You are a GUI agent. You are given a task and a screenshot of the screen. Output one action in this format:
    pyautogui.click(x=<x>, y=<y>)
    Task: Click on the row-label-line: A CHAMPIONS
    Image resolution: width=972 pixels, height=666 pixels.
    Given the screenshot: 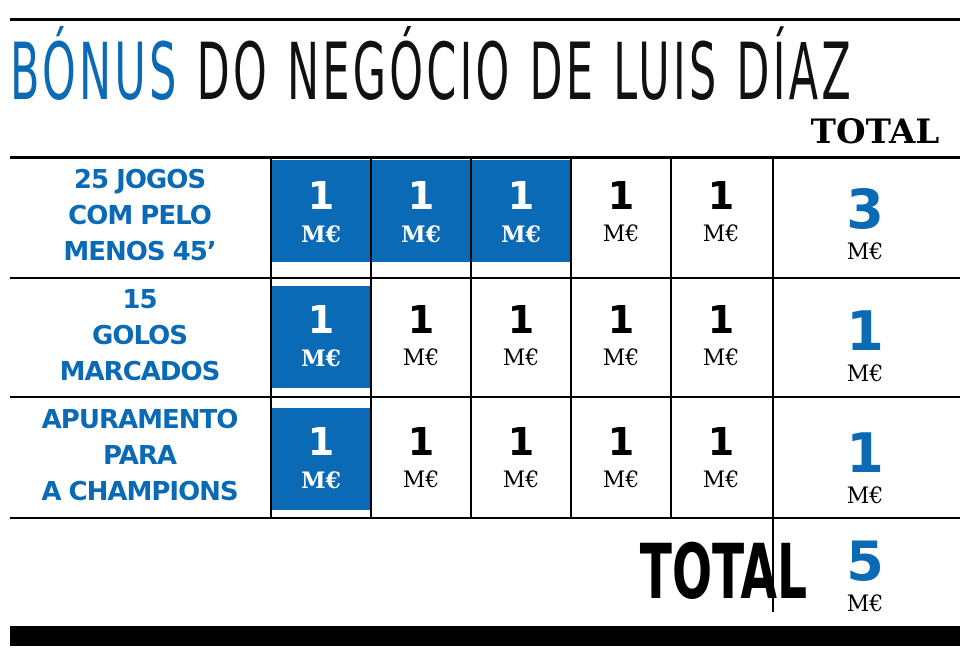 What is the action you would take?
    pyautogui.click(x=139, y=492)
    